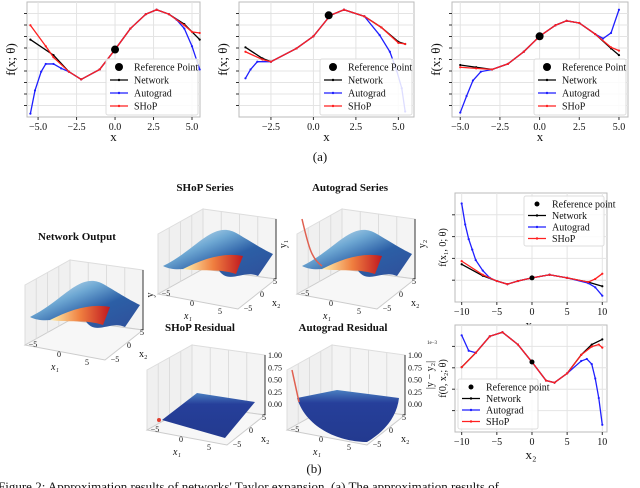 The width and height of the screenshot is (640, 488). I want to click on surface-peak, so click(213, 264).